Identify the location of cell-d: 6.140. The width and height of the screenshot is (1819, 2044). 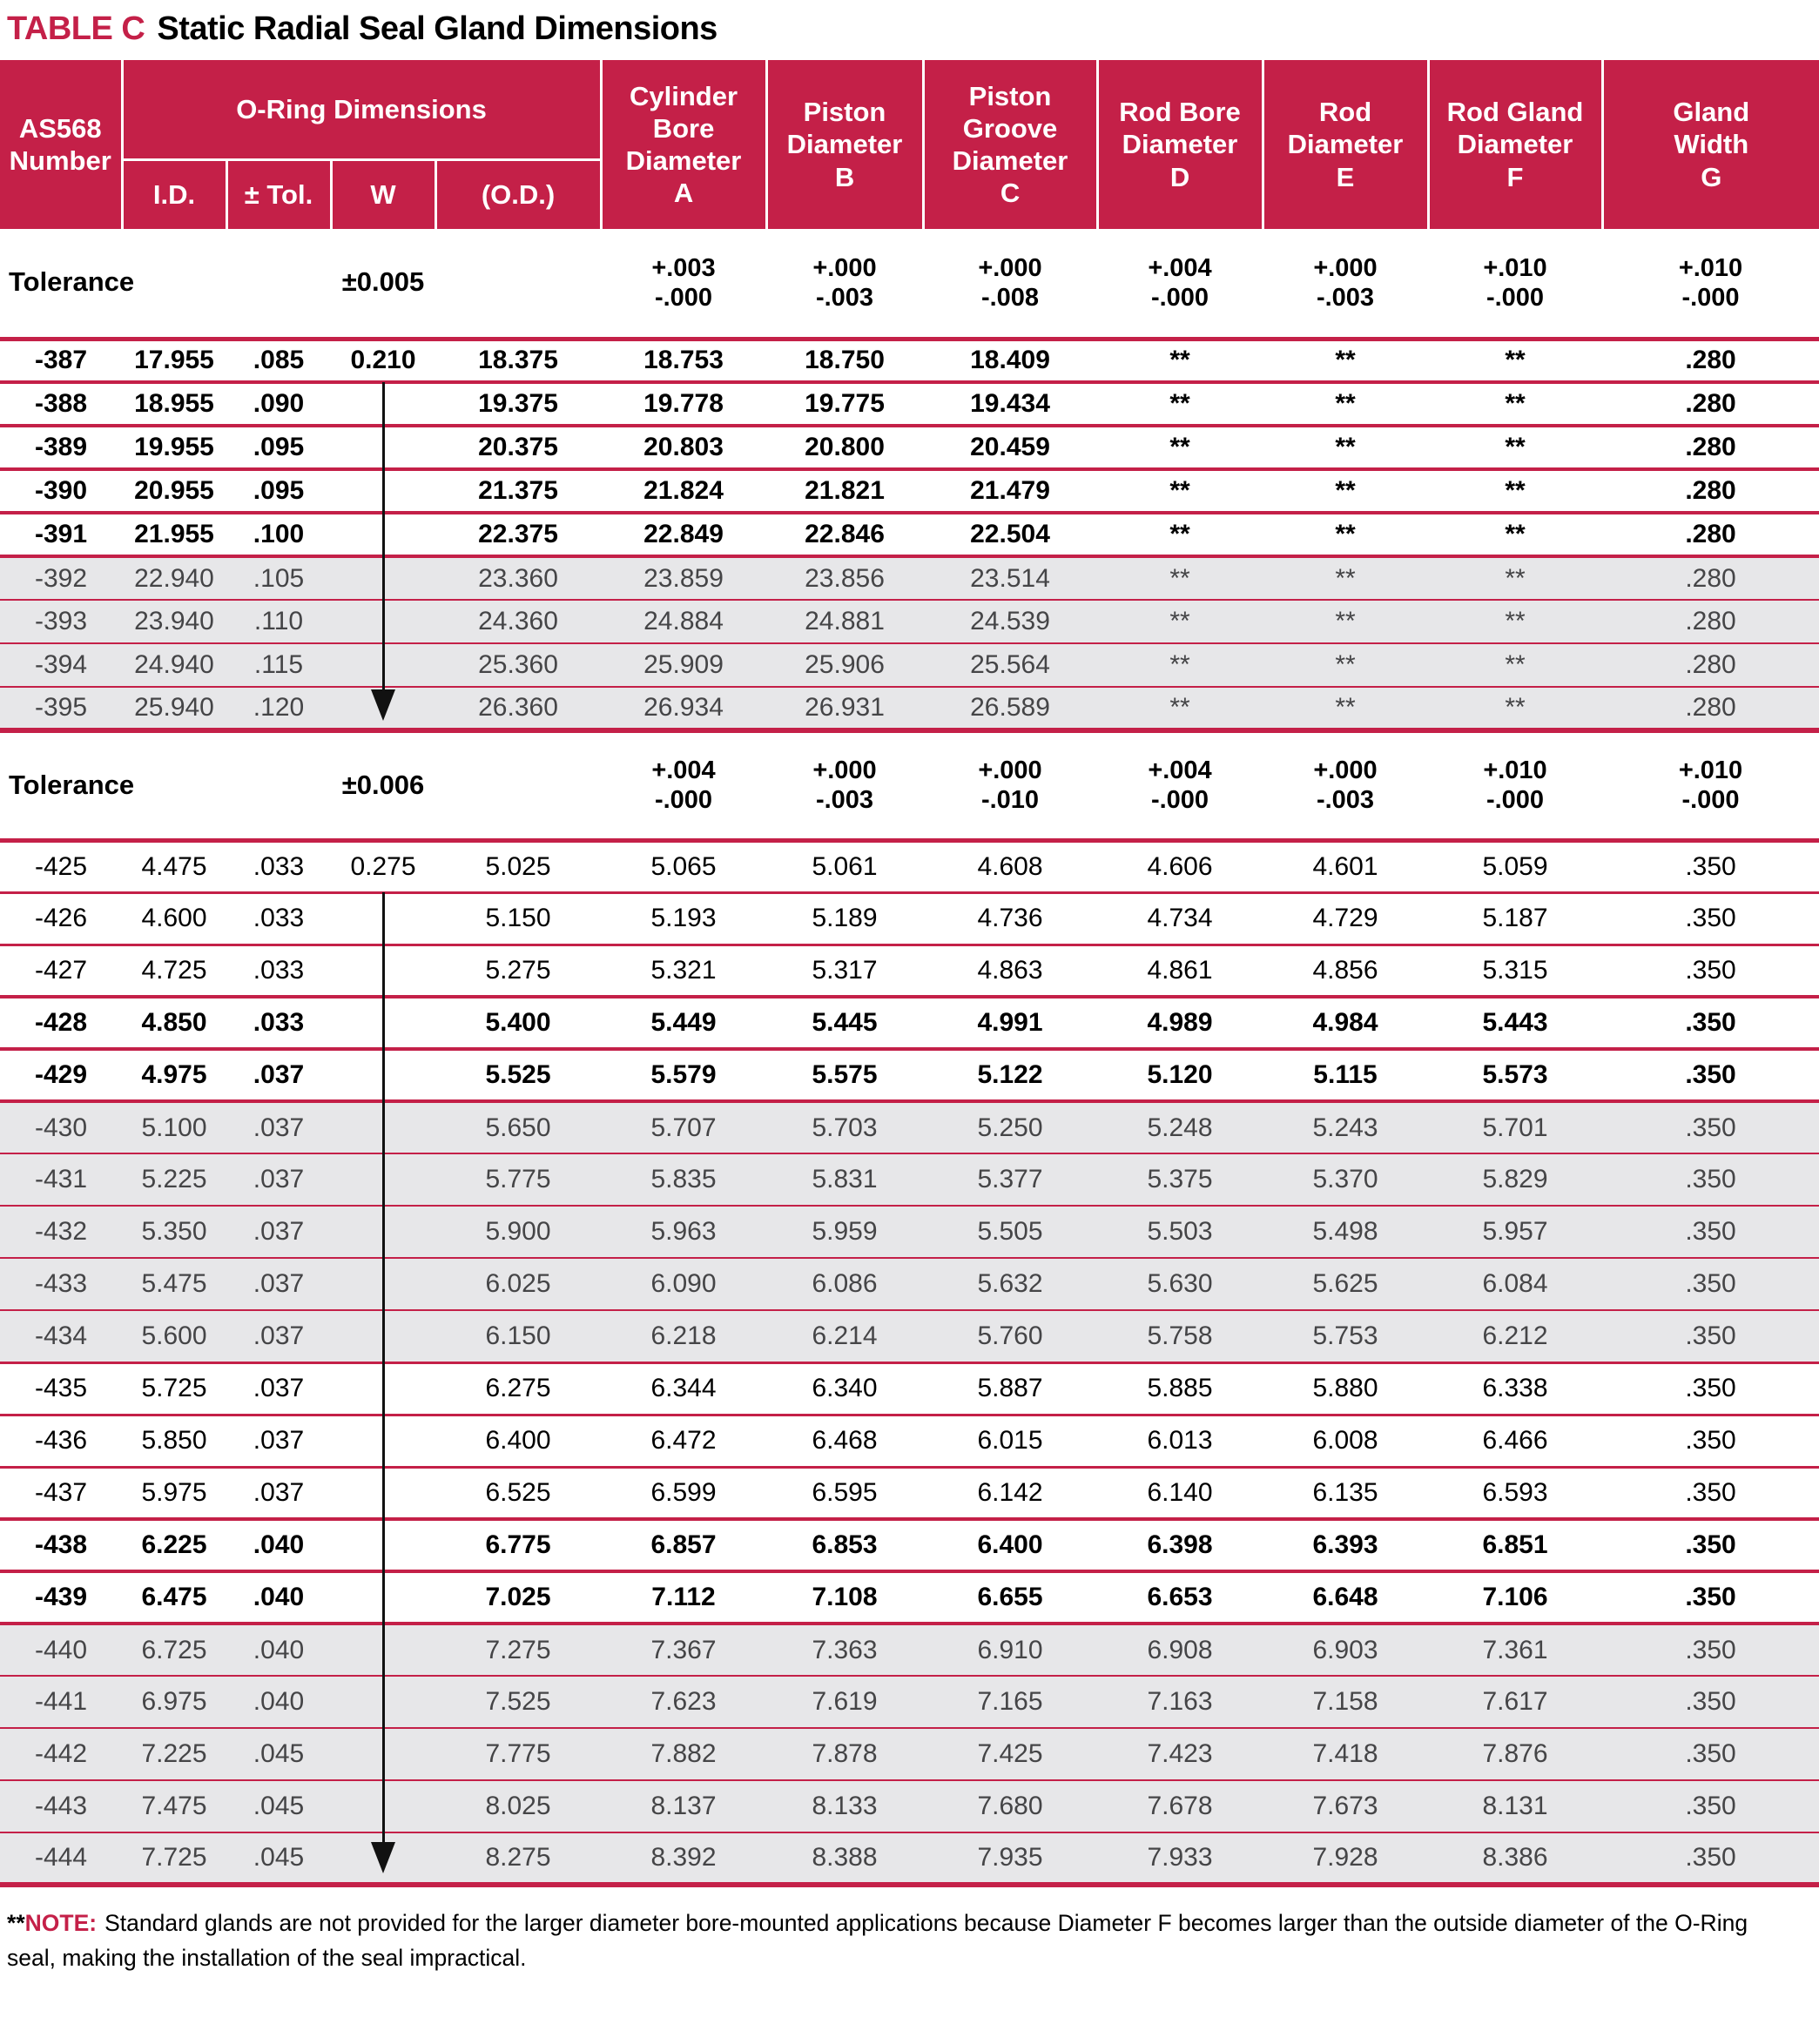
(1180, 1492).